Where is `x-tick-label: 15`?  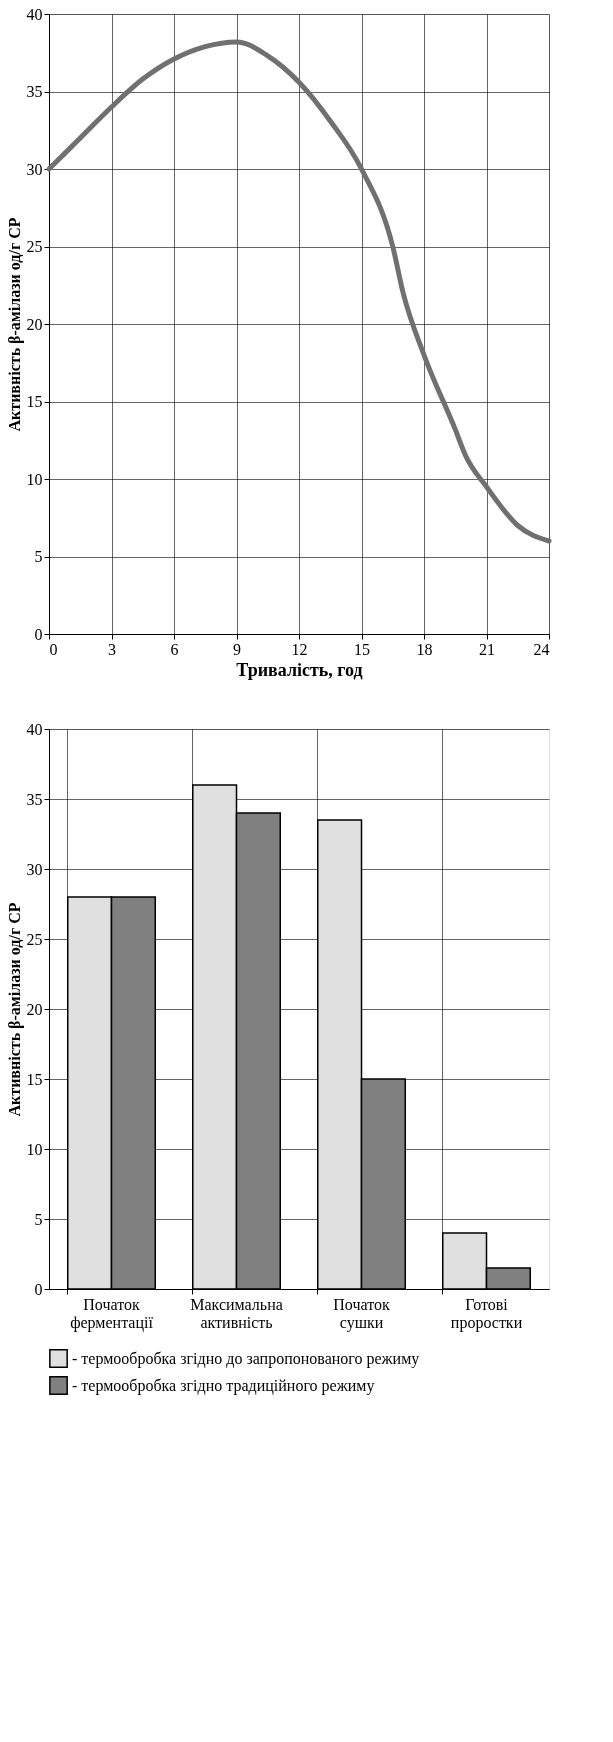 x-tick-label: 15 is located at coordinates (362, 649).